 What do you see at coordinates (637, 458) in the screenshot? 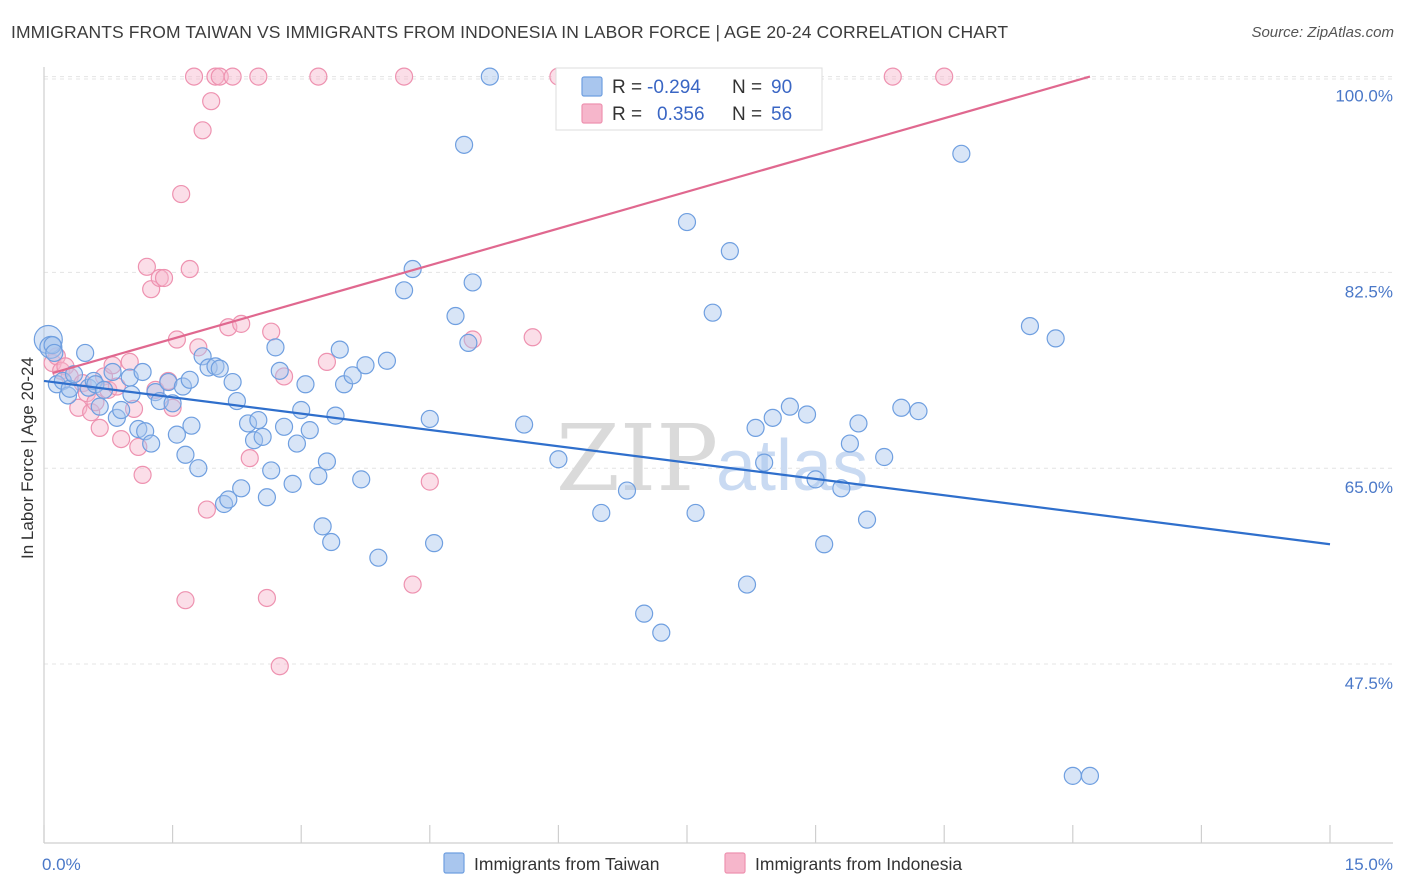
I see `watermark-zip: ZIP` at bounding box center [637, 458].